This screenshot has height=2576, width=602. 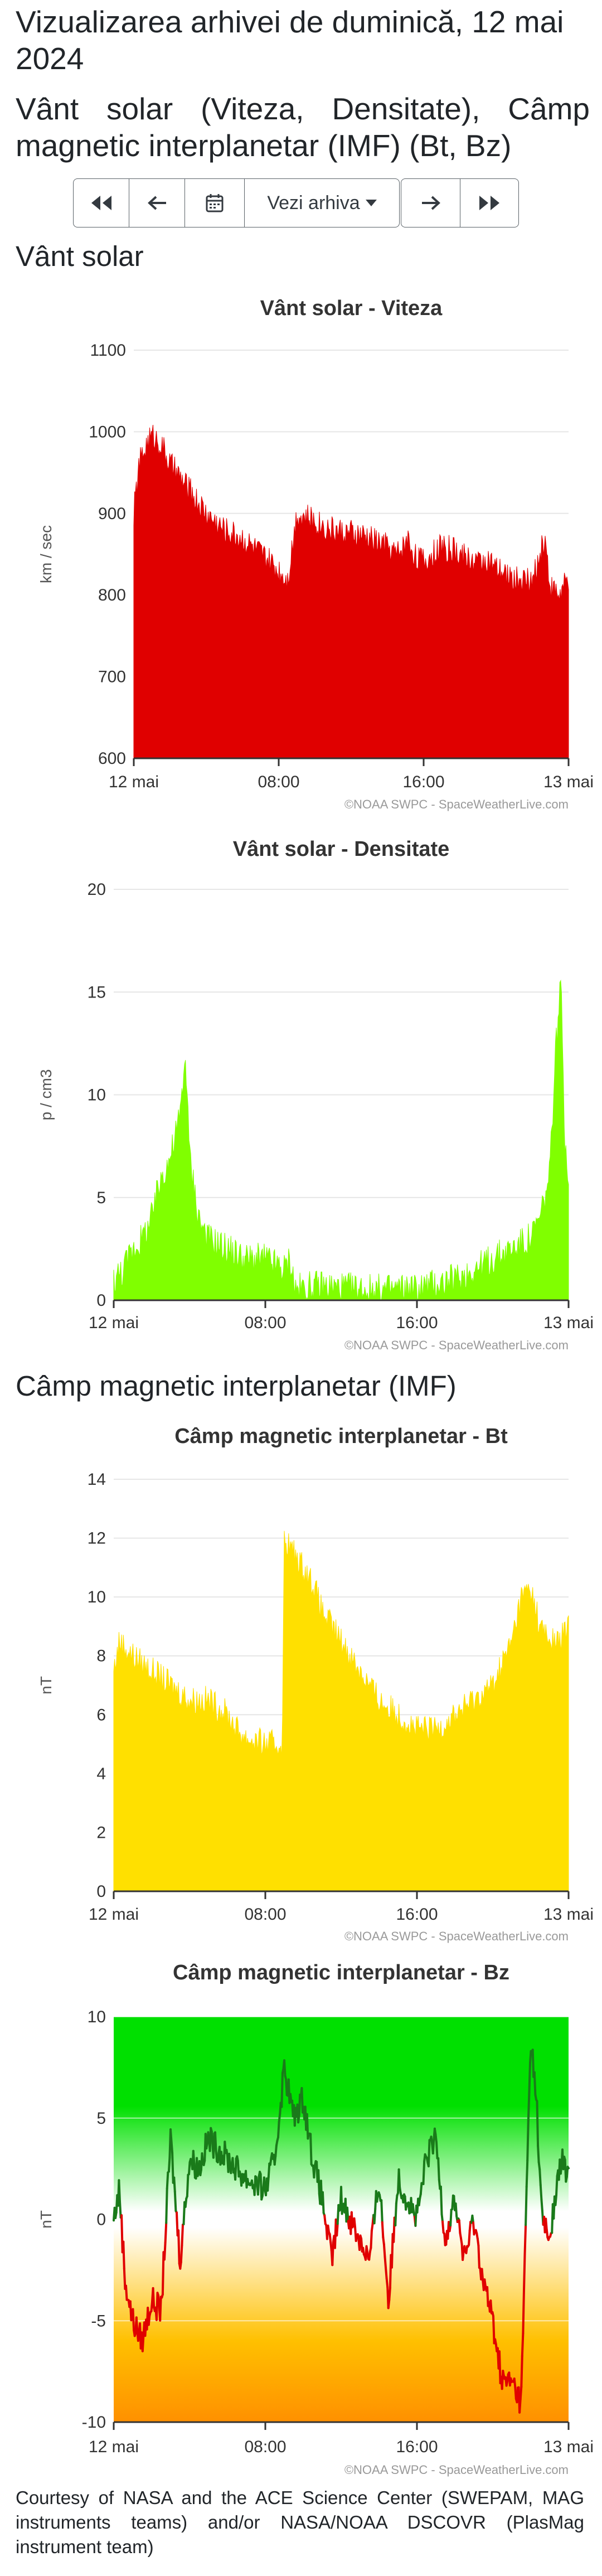 I want to click on archive-dropdown: Vezi arhiva, so click(x=322, y=202).